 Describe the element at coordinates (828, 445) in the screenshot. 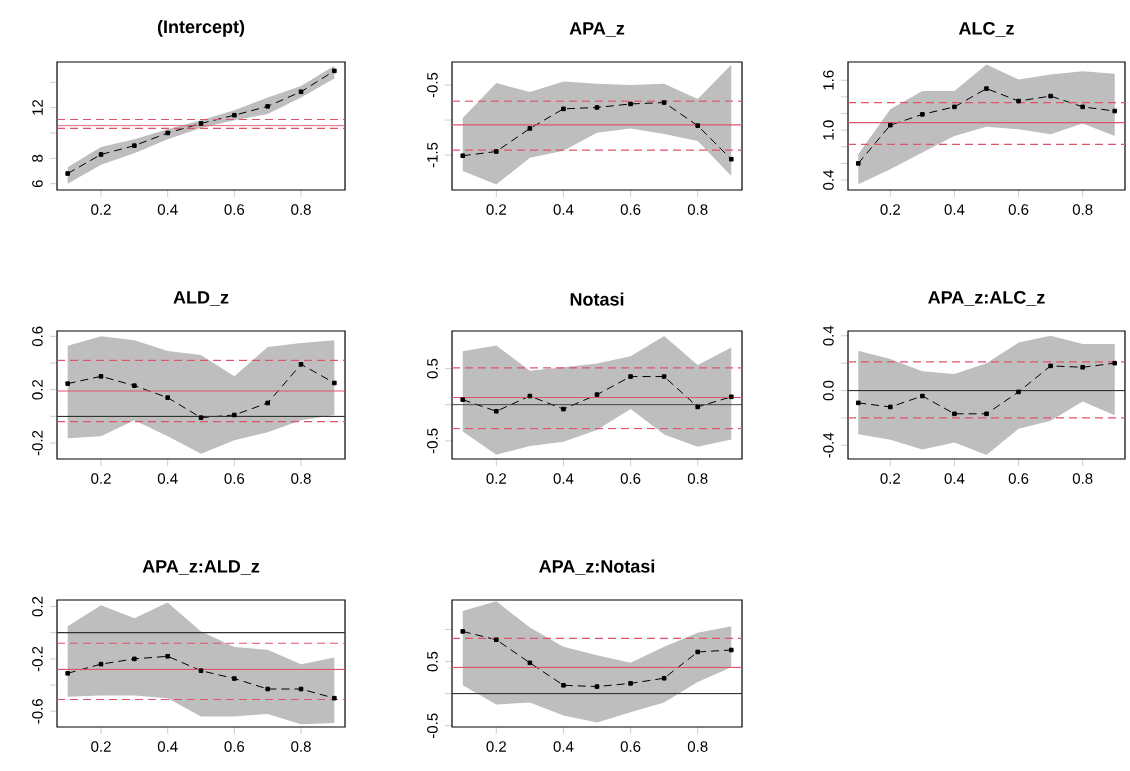

I see `y-tick-label: -0.4` at that location.